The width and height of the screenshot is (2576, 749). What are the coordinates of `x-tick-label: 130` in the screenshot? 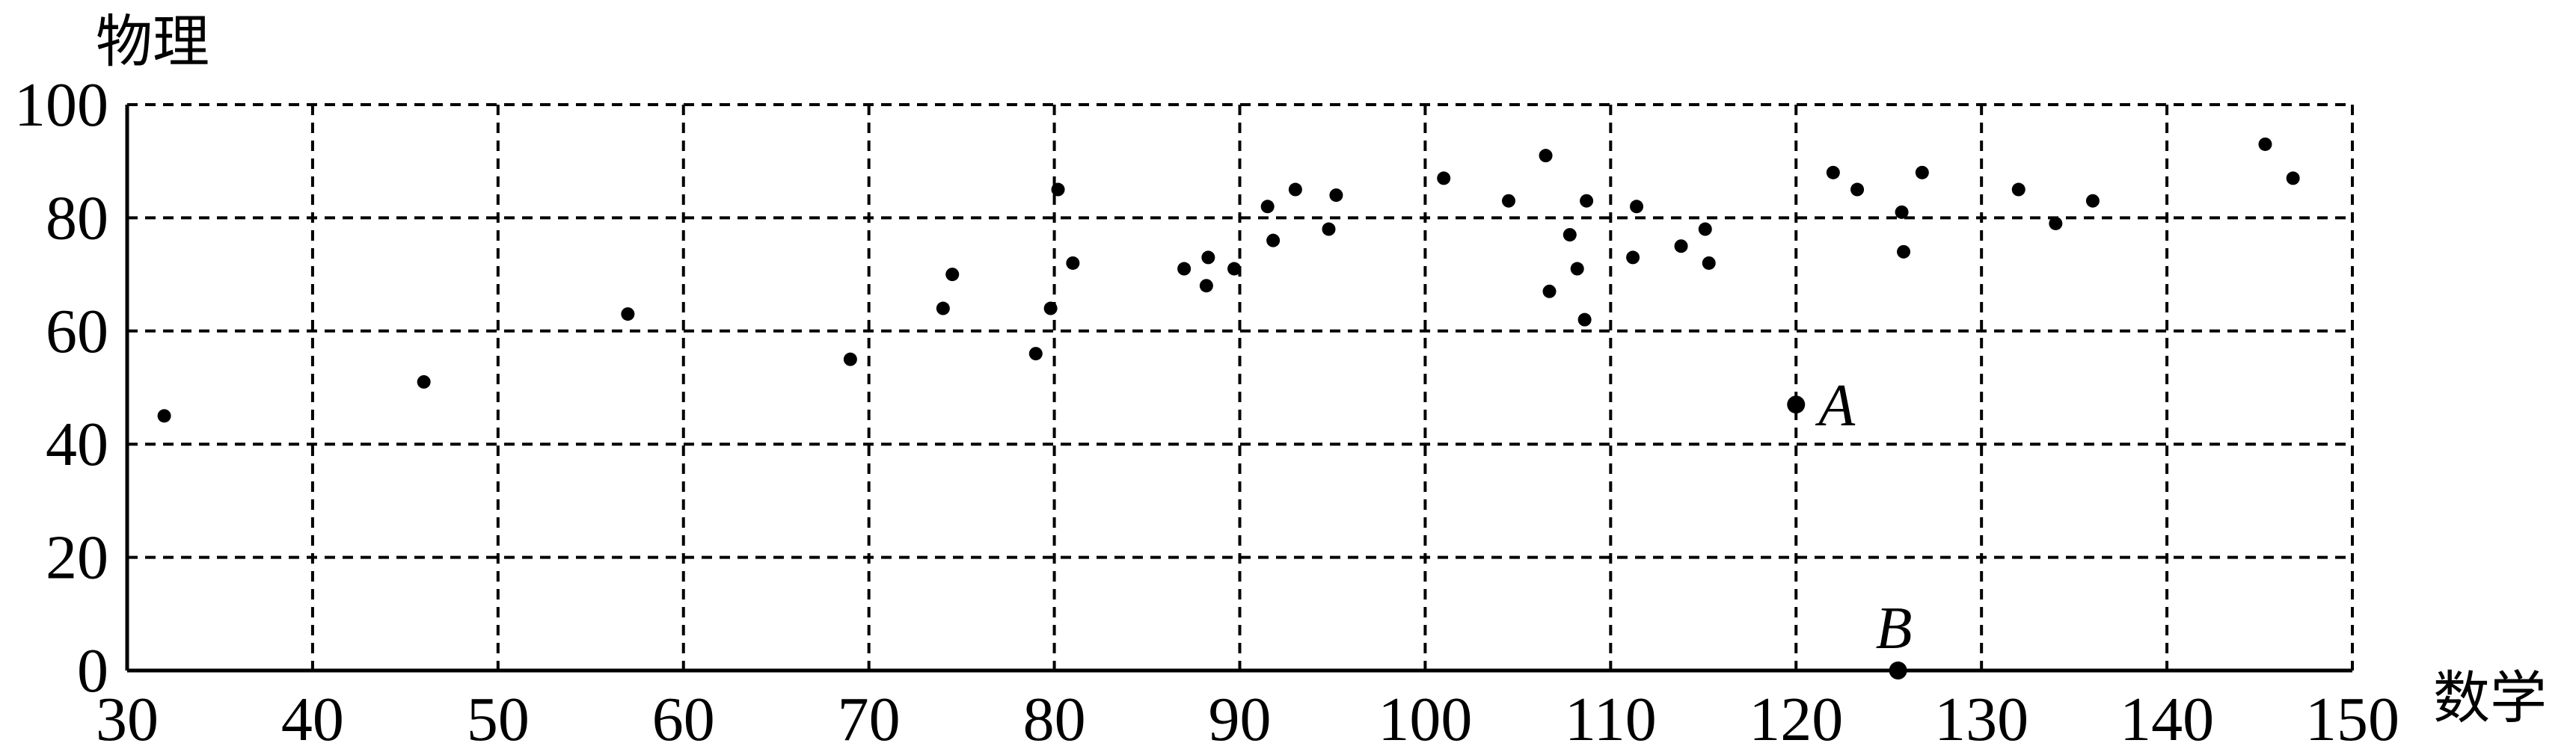 It's located at (1981, 717).